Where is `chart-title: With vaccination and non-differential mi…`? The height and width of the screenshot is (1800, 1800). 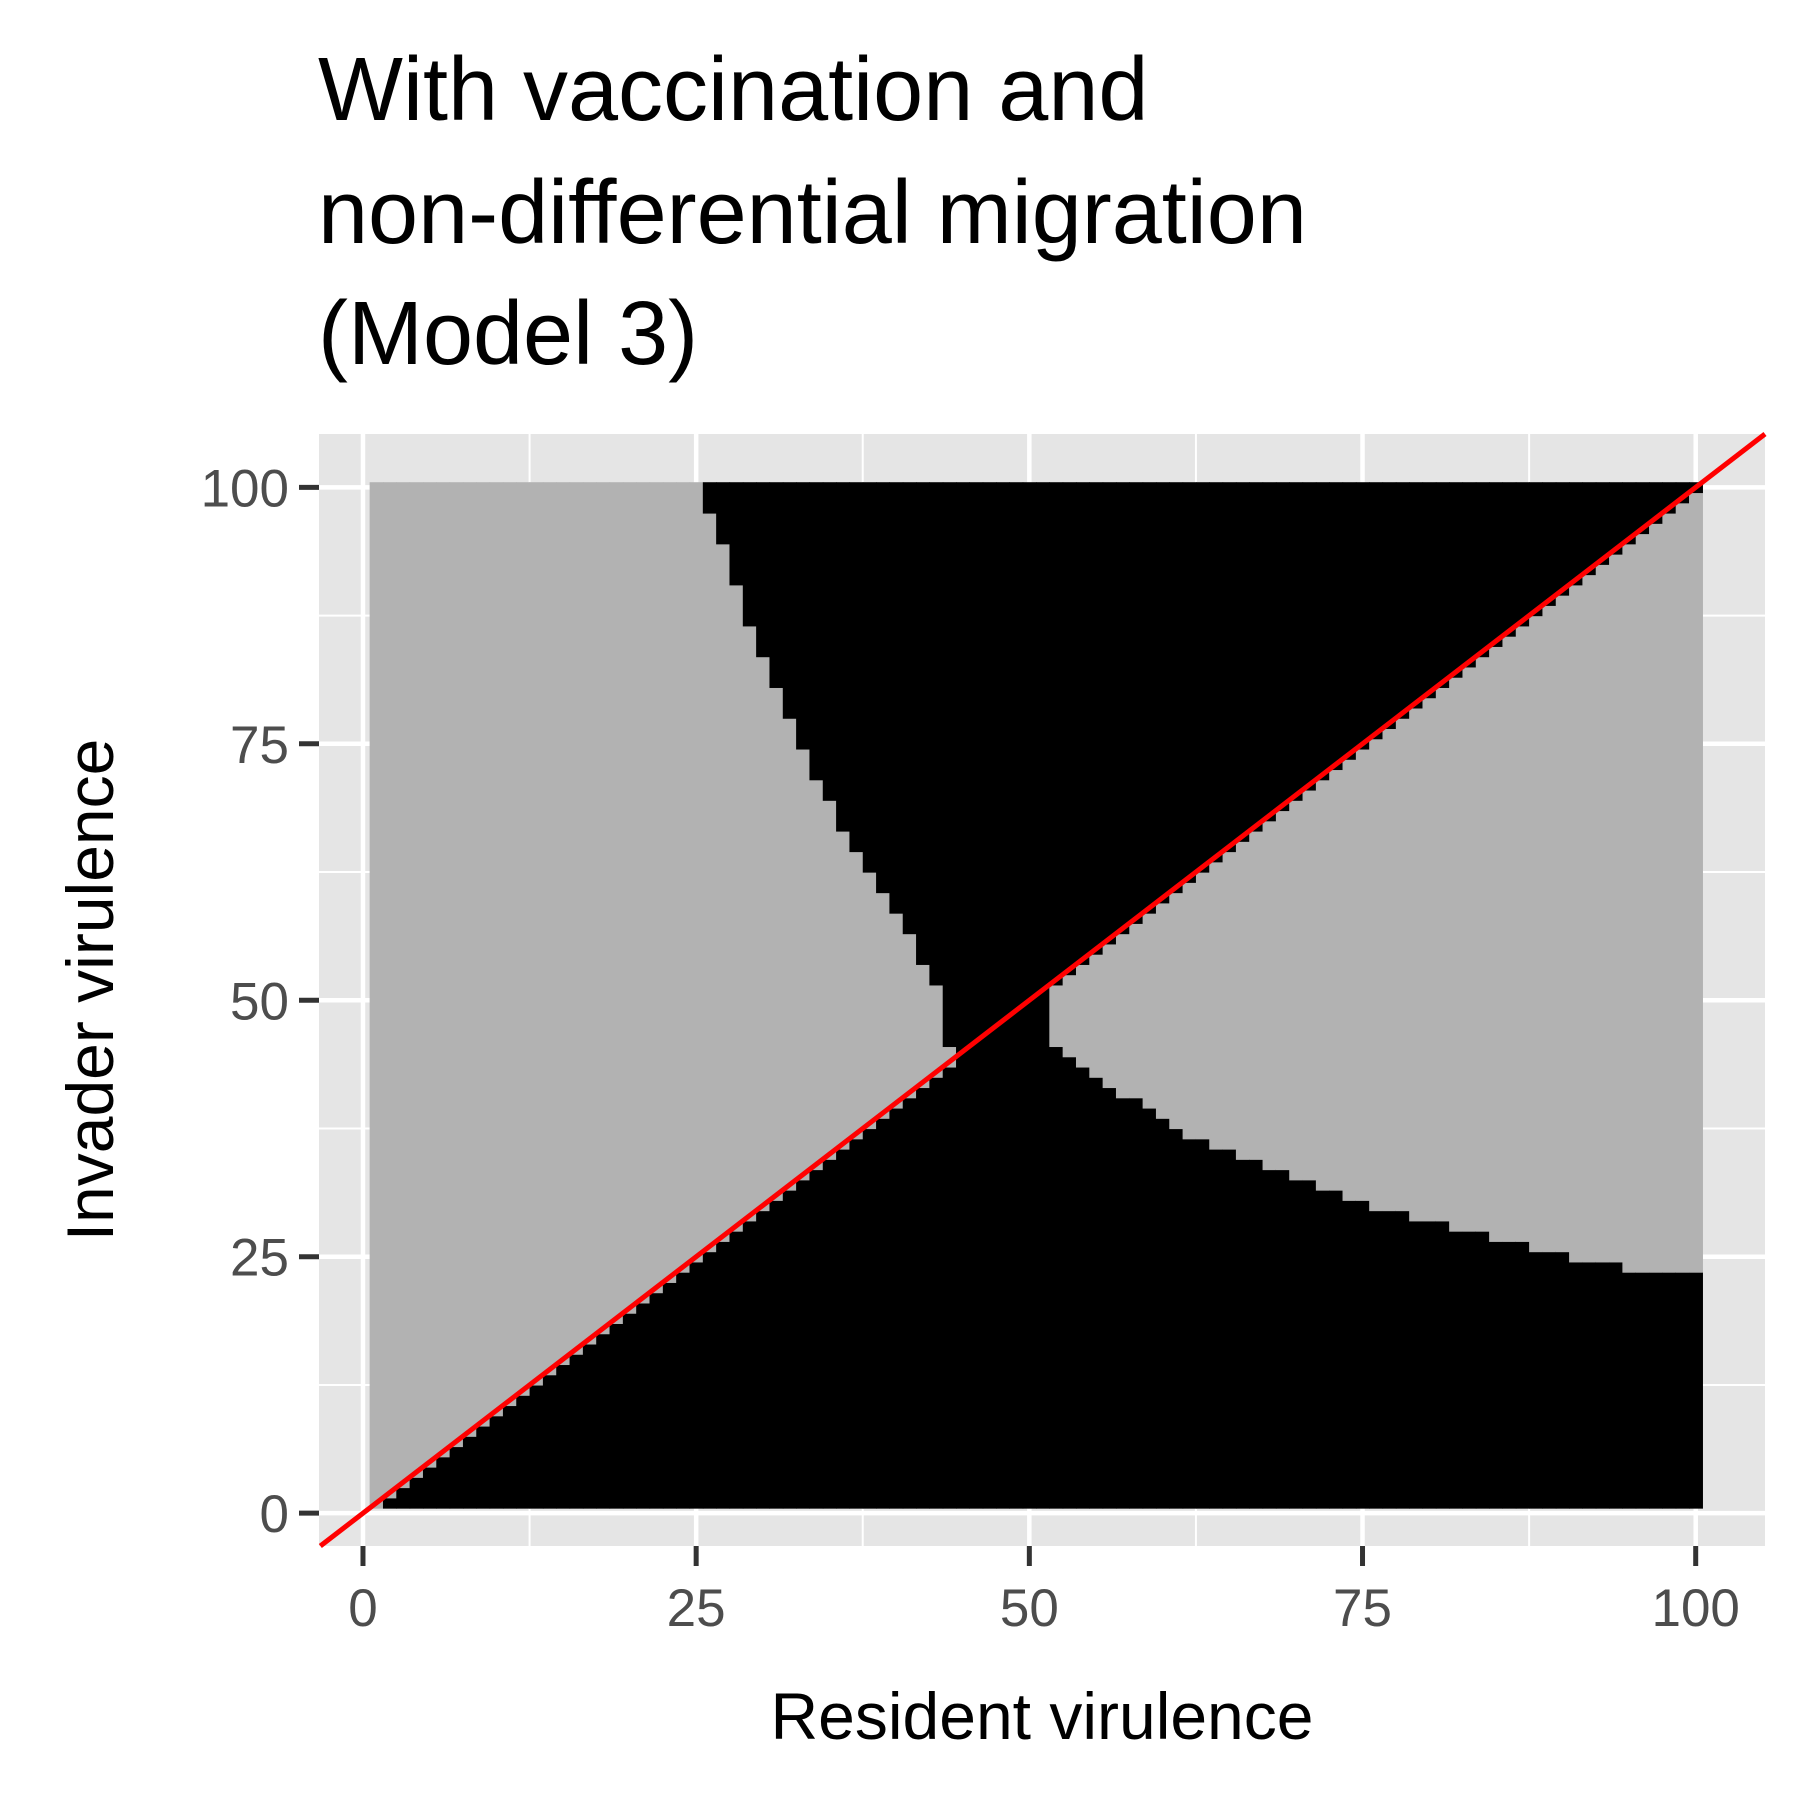
chart-title: With vaccination and non-differential mi… is located at coordinates (812, 212).